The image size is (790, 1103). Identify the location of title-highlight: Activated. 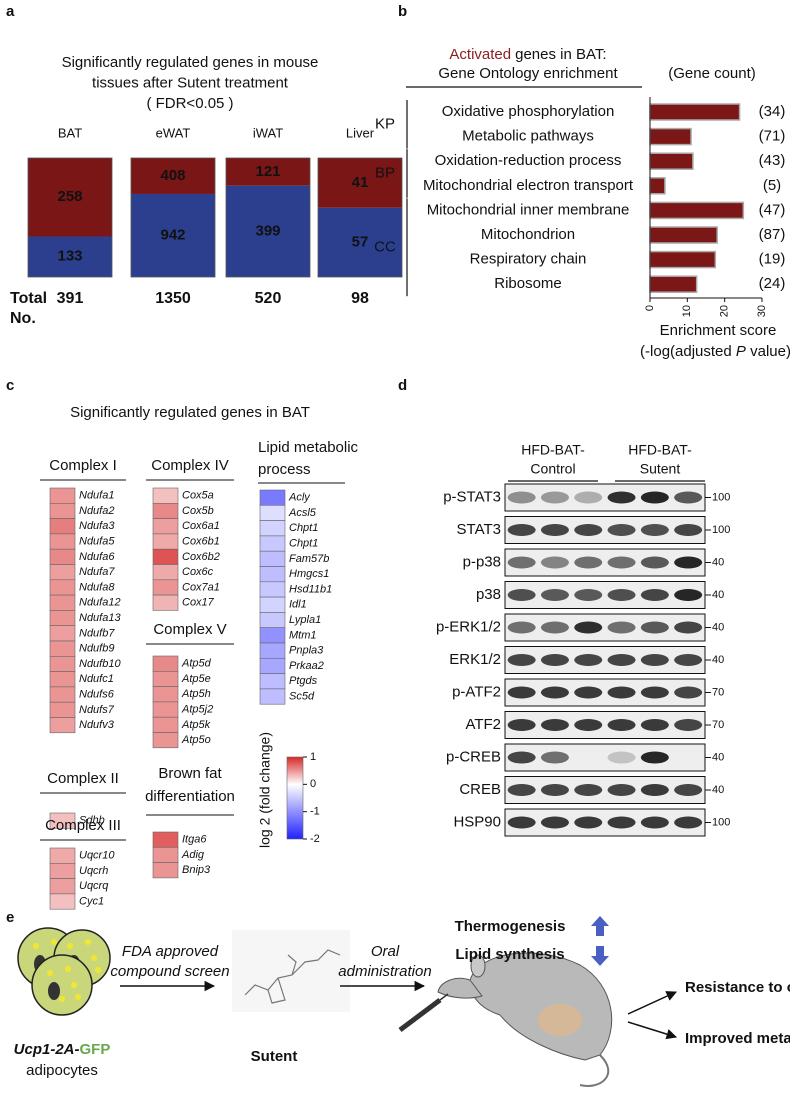
(480, 54).